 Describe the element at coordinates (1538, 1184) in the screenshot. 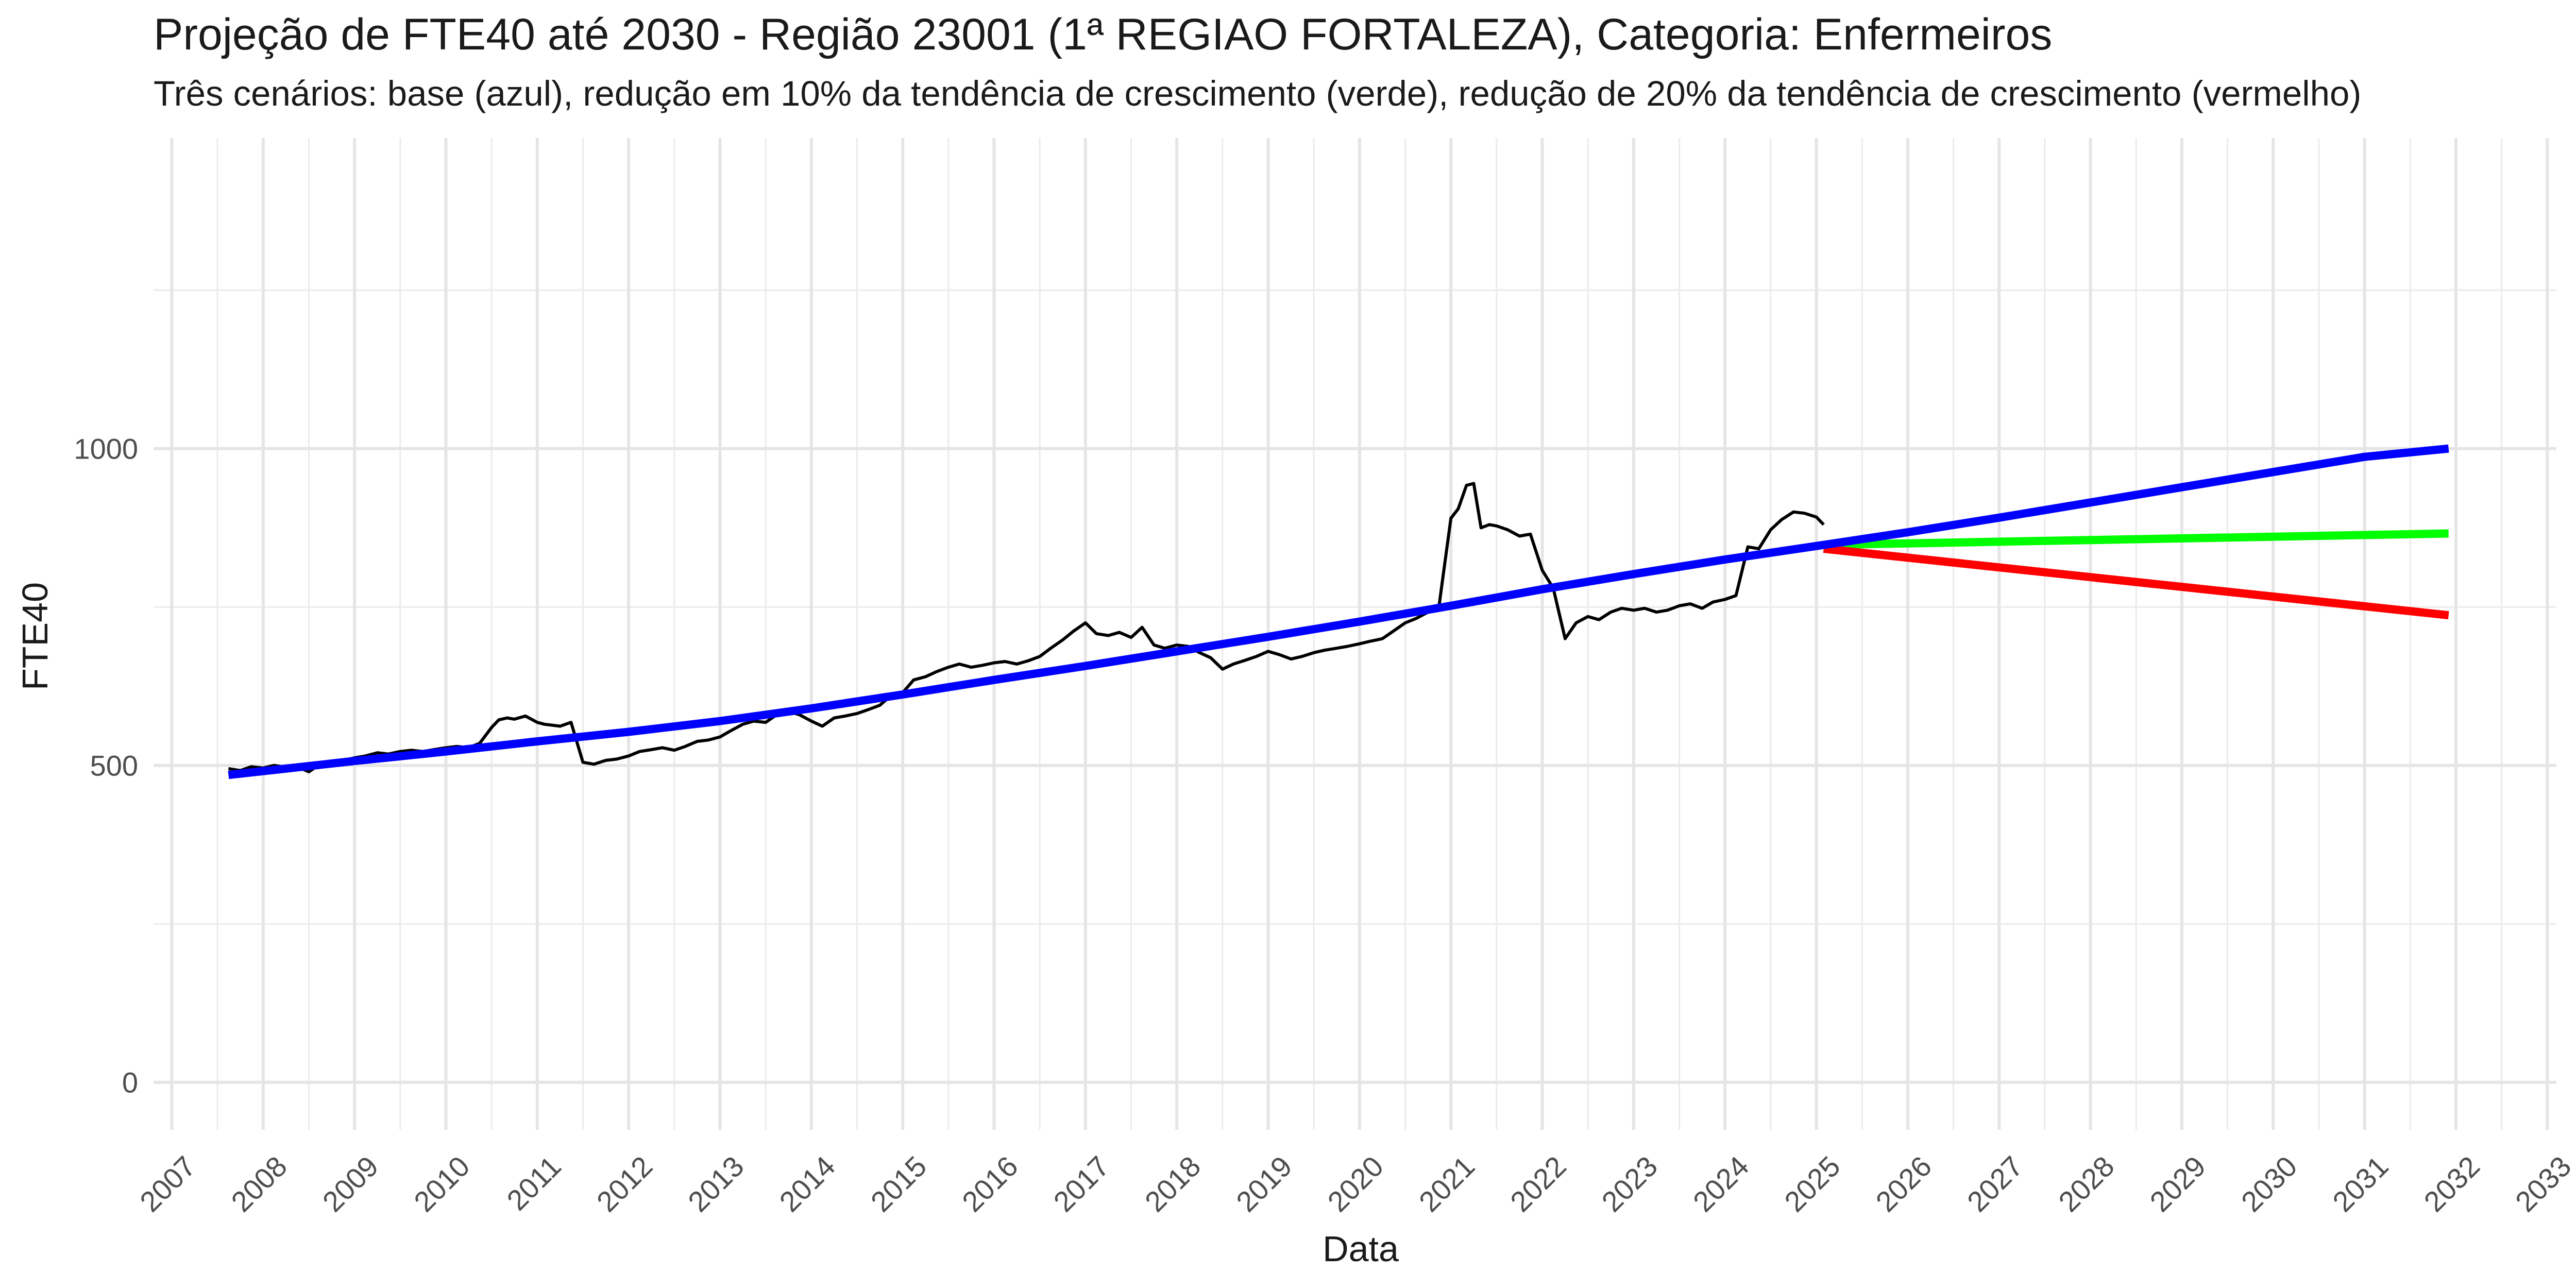

I see `x-tick-label: 2022` at that location.